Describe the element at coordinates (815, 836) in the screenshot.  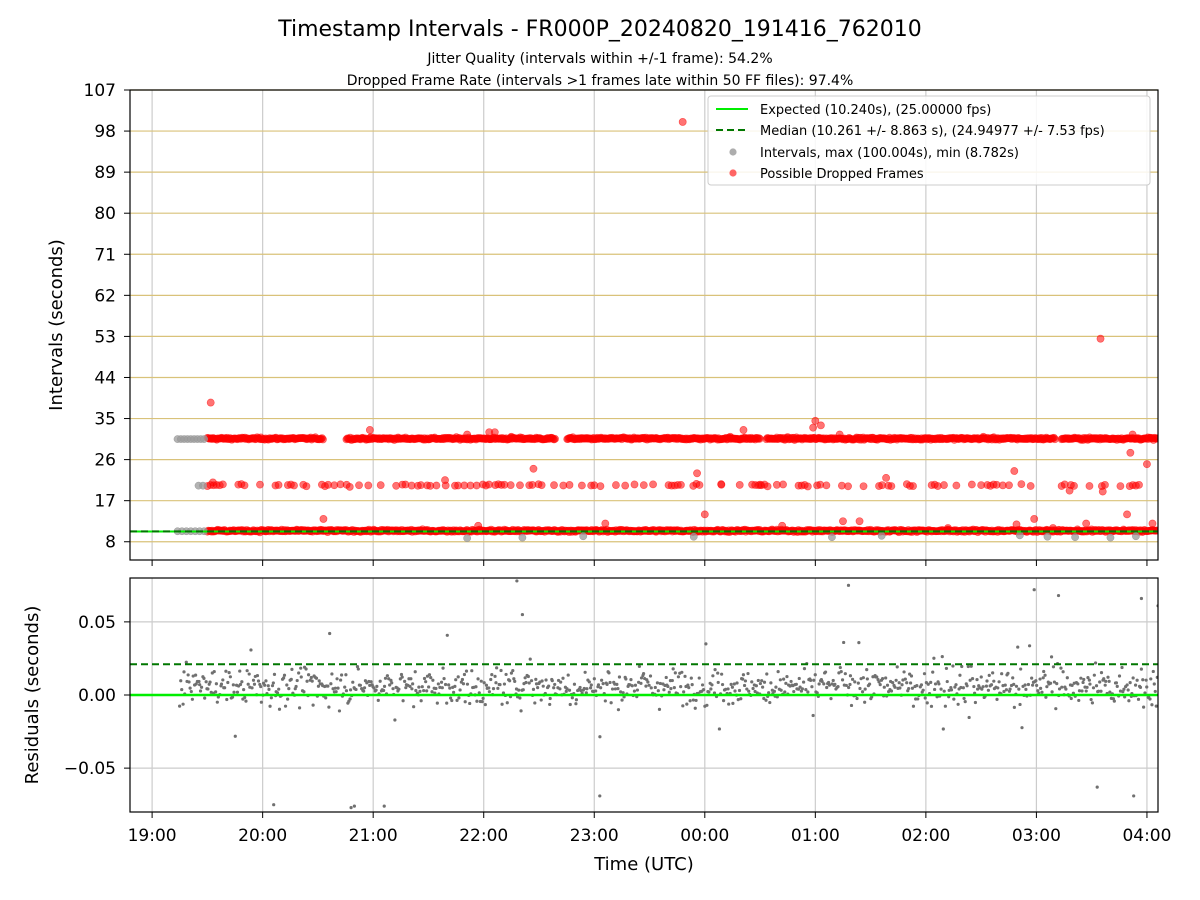
I see `x-tick-label: 01:00` at that location.